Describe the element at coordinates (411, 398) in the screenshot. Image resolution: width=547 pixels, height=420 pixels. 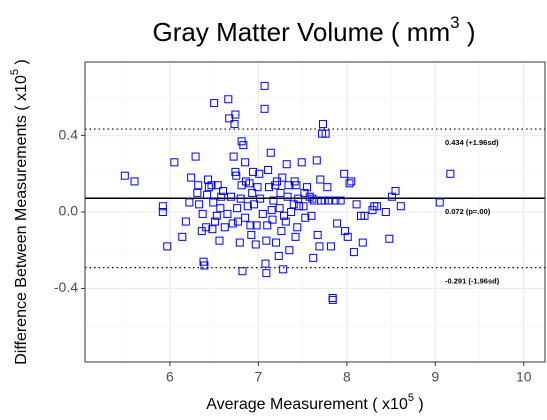
I see `x-label-sup: 5` at that location.